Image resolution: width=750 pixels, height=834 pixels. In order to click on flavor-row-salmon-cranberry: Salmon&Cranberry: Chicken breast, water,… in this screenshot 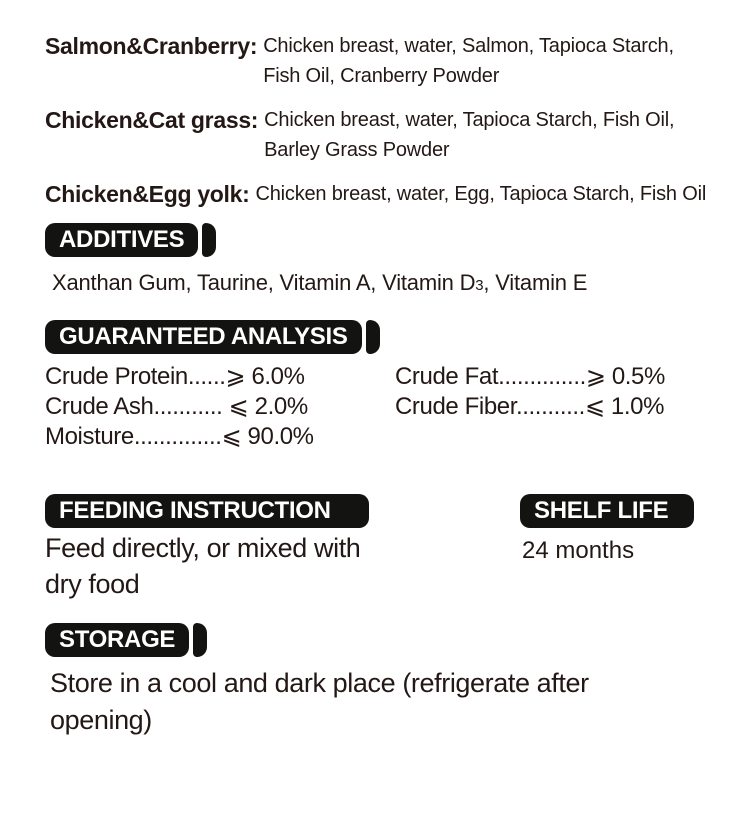, I will do `click(388, 61)`.